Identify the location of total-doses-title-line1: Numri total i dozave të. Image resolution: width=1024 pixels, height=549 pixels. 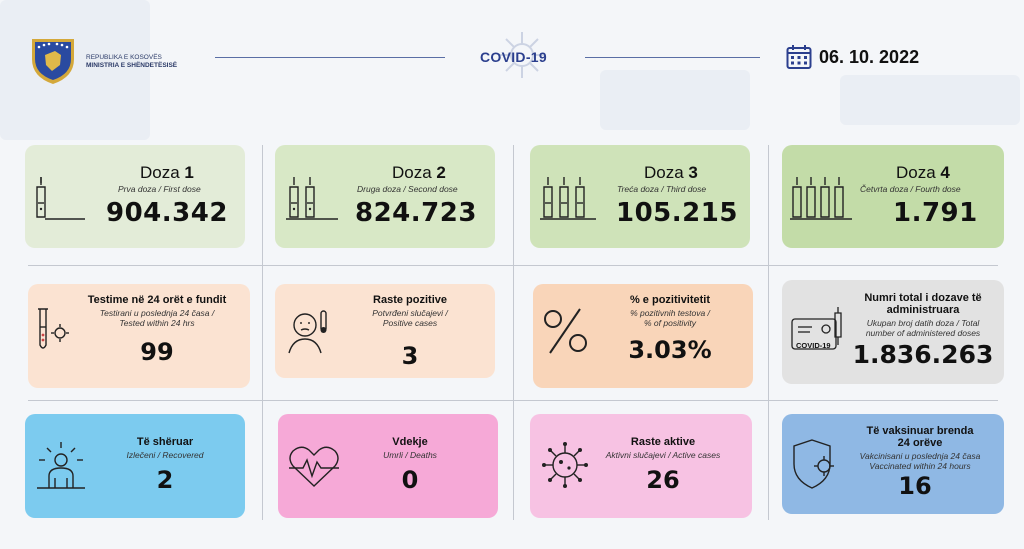
(923, 298).